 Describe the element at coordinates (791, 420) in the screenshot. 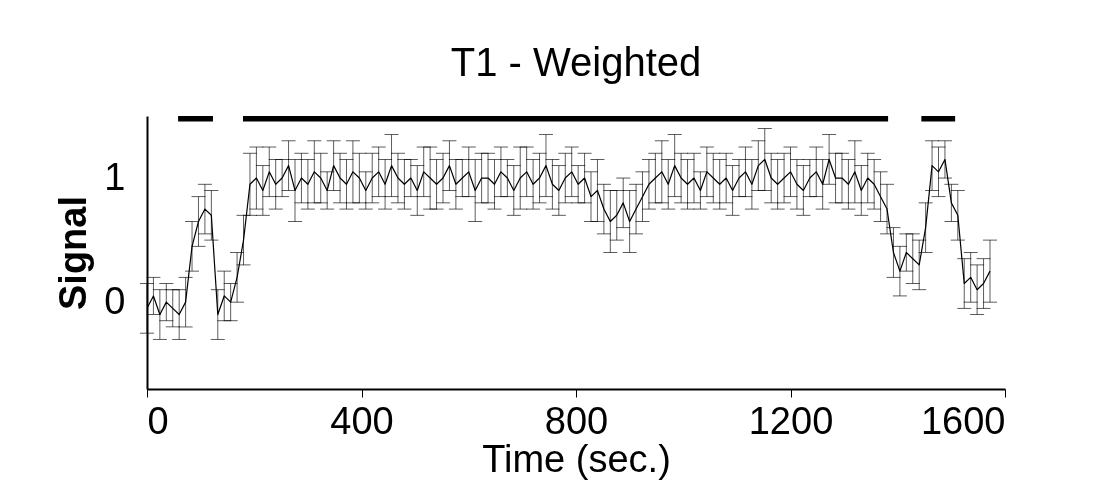

I see `x-tick-label: 1200` at that location.